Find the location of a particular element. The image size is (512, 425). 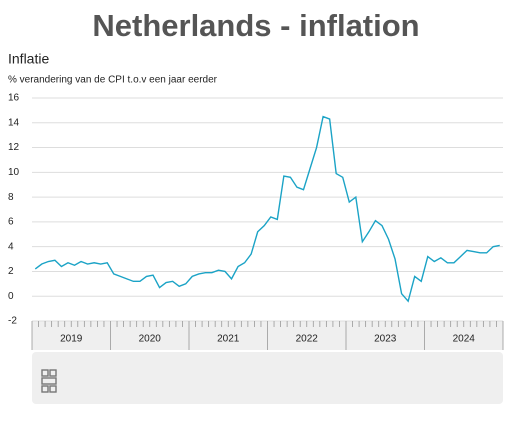

chart-title: Netherlands - inflation is located at coordinates (255, 25).